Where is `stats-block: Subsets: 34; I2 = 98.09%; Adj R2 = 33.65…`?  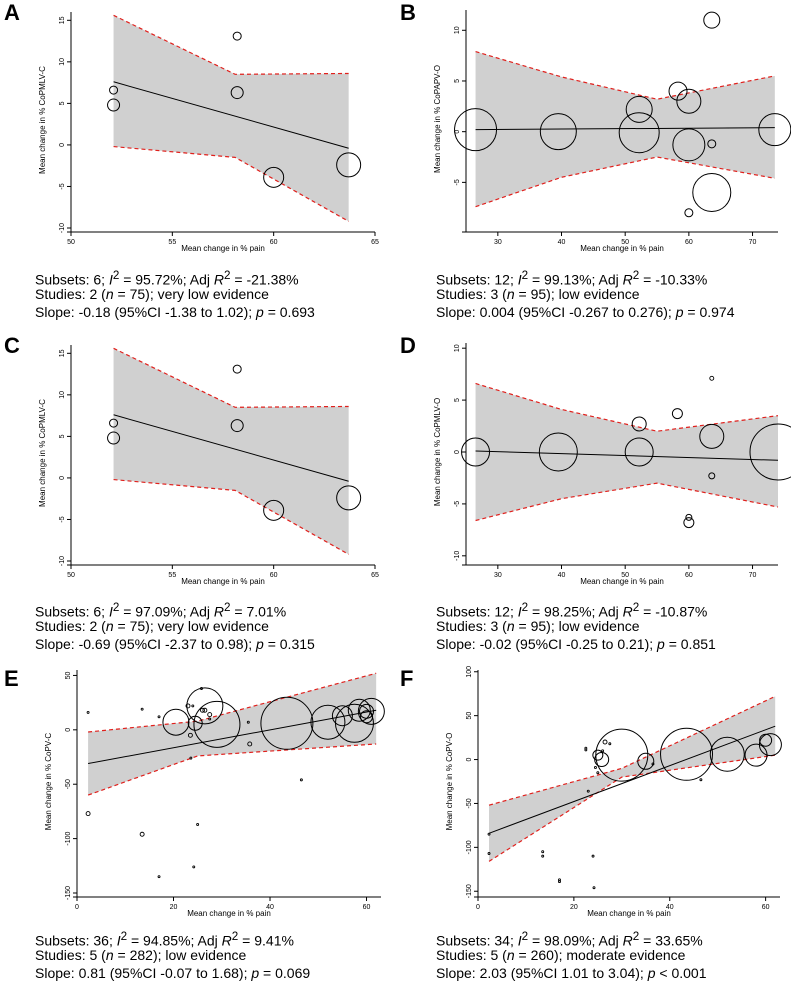 stats-block: Subsets: 34; I2 = 98.09%; Adj R2 = 33.65… is located at coordinates (571, 955).